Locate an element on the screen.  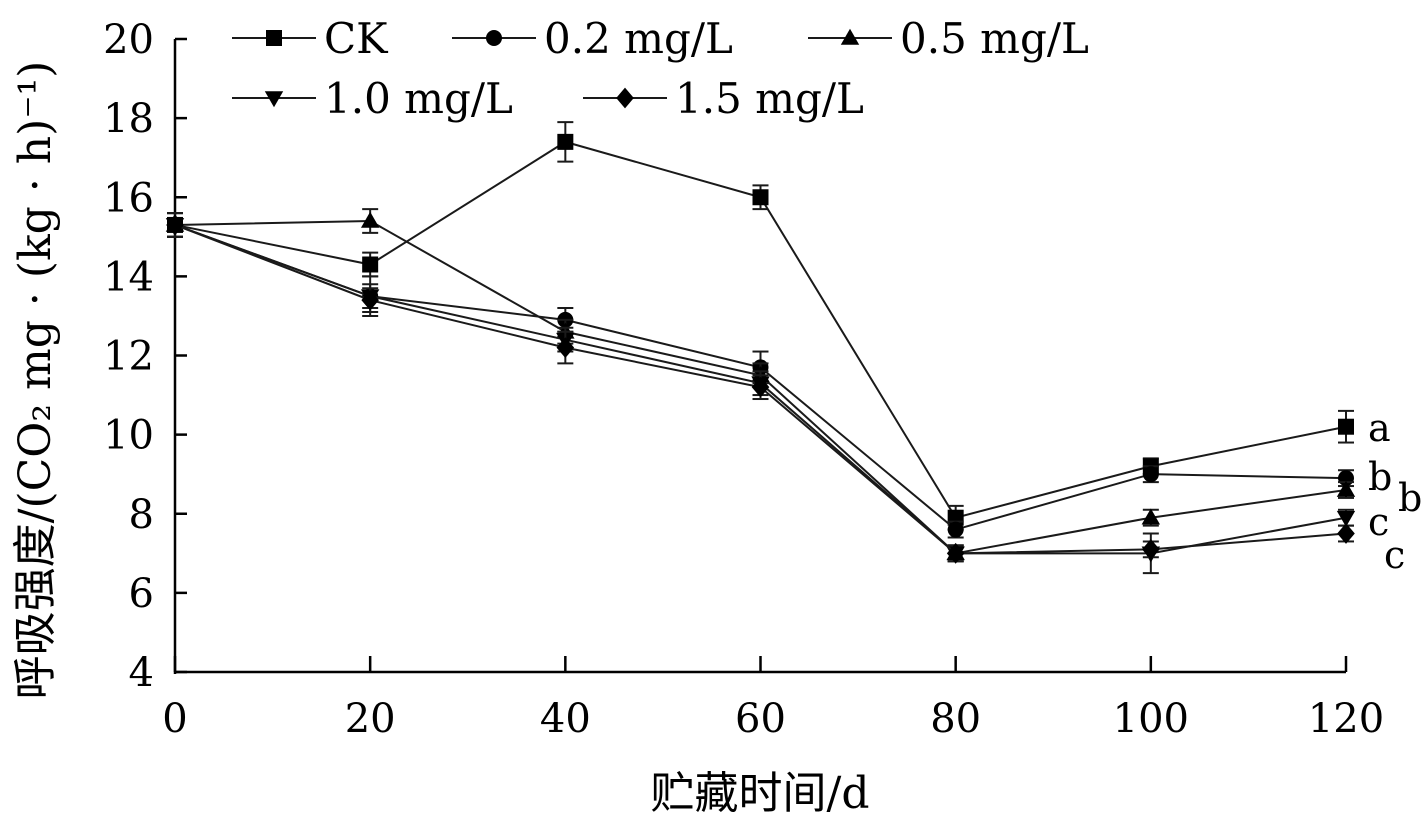
legend-item: 1.5 mg/L is located at coordinates (723, 98).